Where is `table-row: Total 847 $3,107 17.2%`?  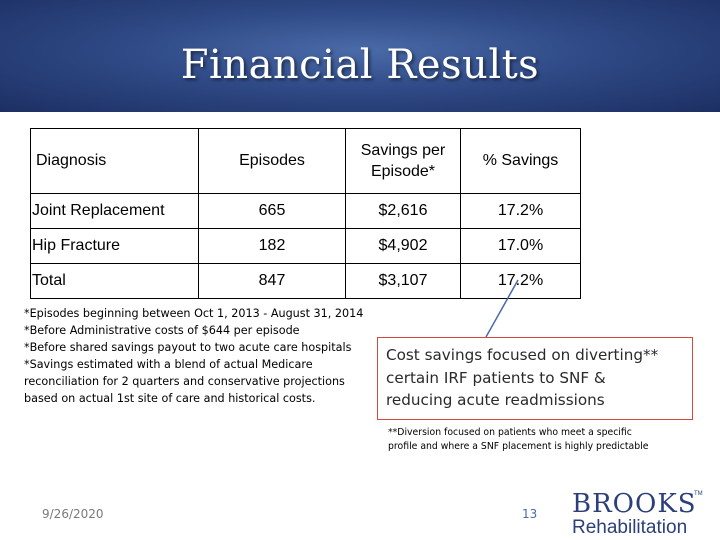
table-row: Total 847 $3,107 17.2% is located at coordinates (305, 281).